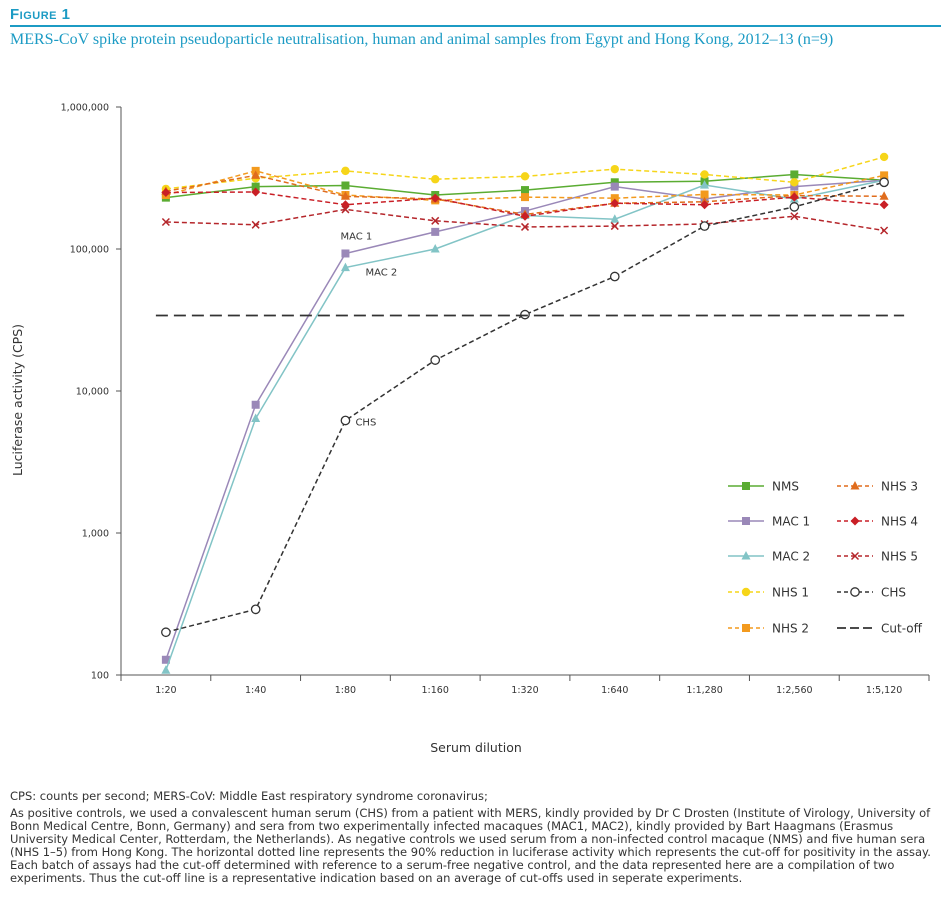  I want to click on legend-label-mac-2: MAC 2, so click(791, 557).